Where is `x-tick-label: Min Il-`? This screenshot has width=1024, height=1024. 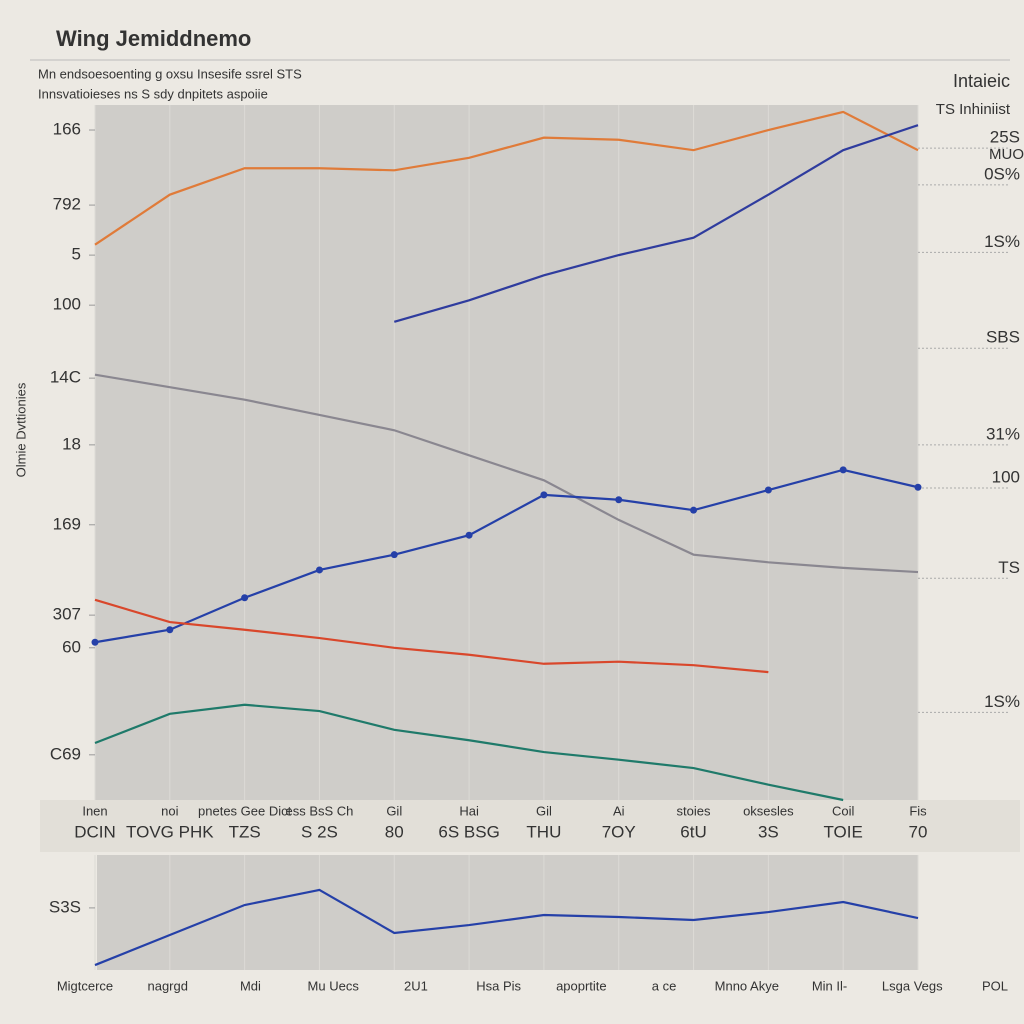 x-tick-label: Min Il- is located at coordinates (829, 985).